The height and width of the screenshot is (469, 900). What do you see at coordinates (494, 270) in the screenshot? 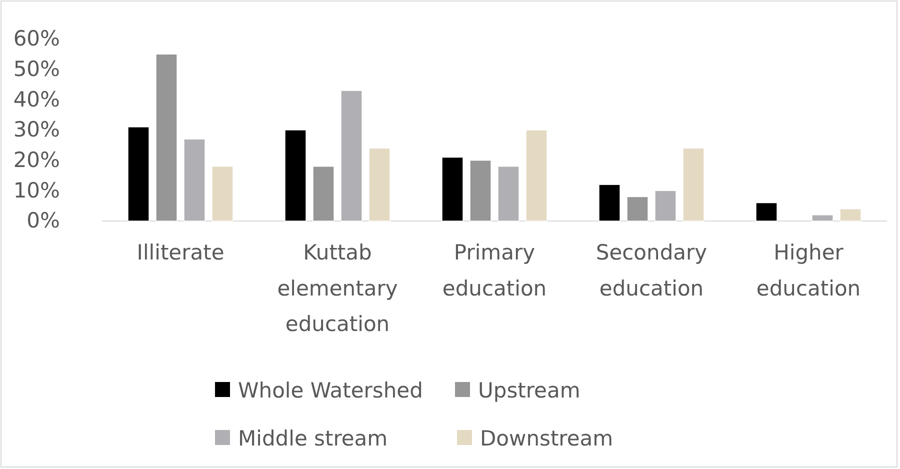
I see `x-tick-label: Primary education` at bounding box center [494, 270].